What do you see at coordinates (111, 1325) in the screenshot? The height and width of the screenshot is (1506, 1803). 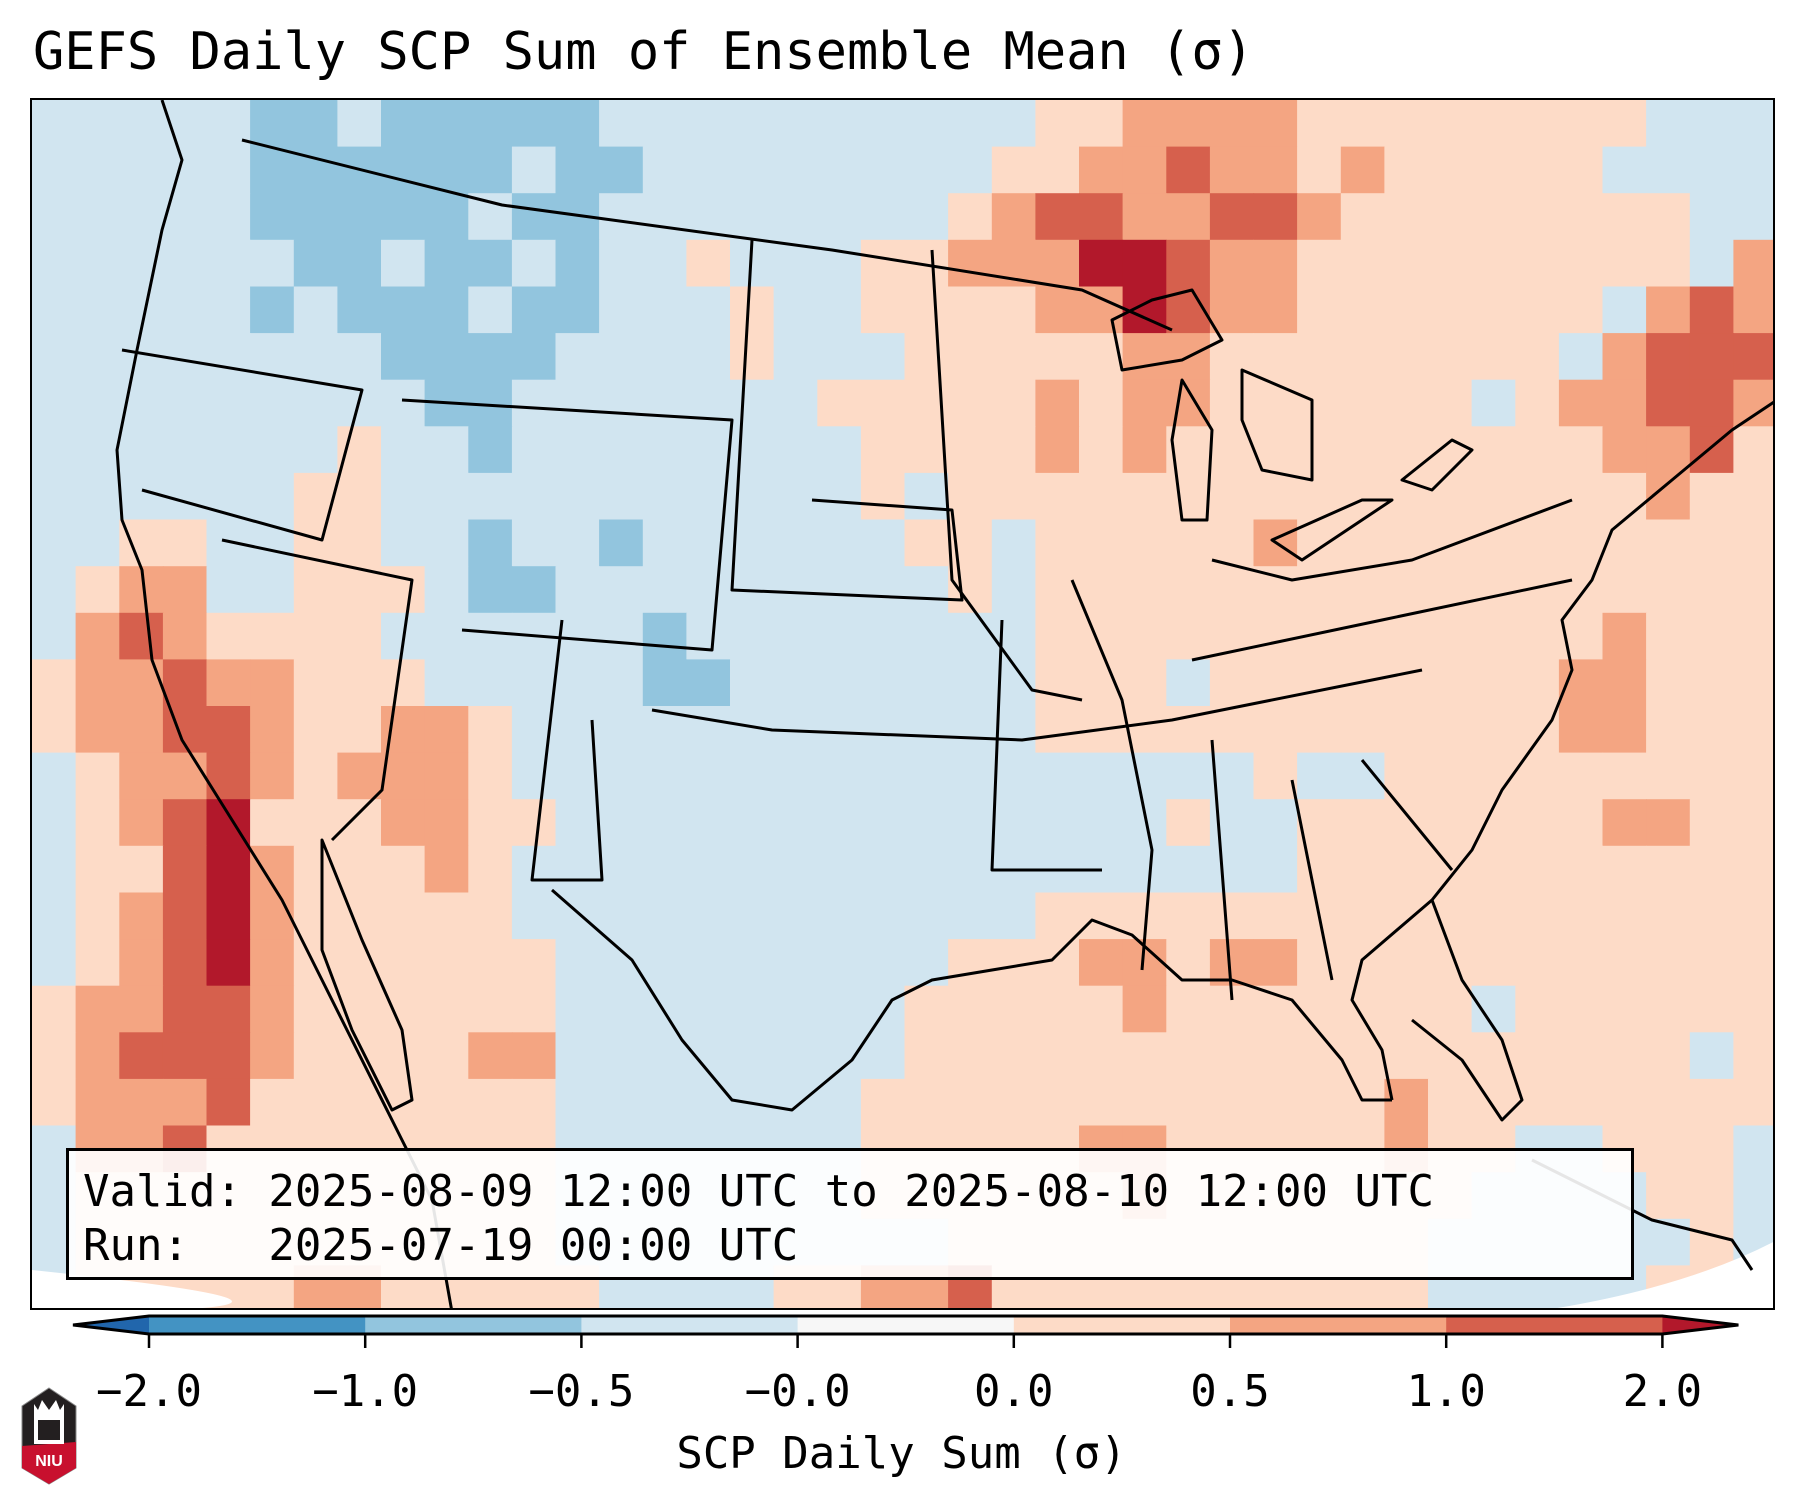 I see `colorbar-extend-min` at bounding box center [111, 1325].